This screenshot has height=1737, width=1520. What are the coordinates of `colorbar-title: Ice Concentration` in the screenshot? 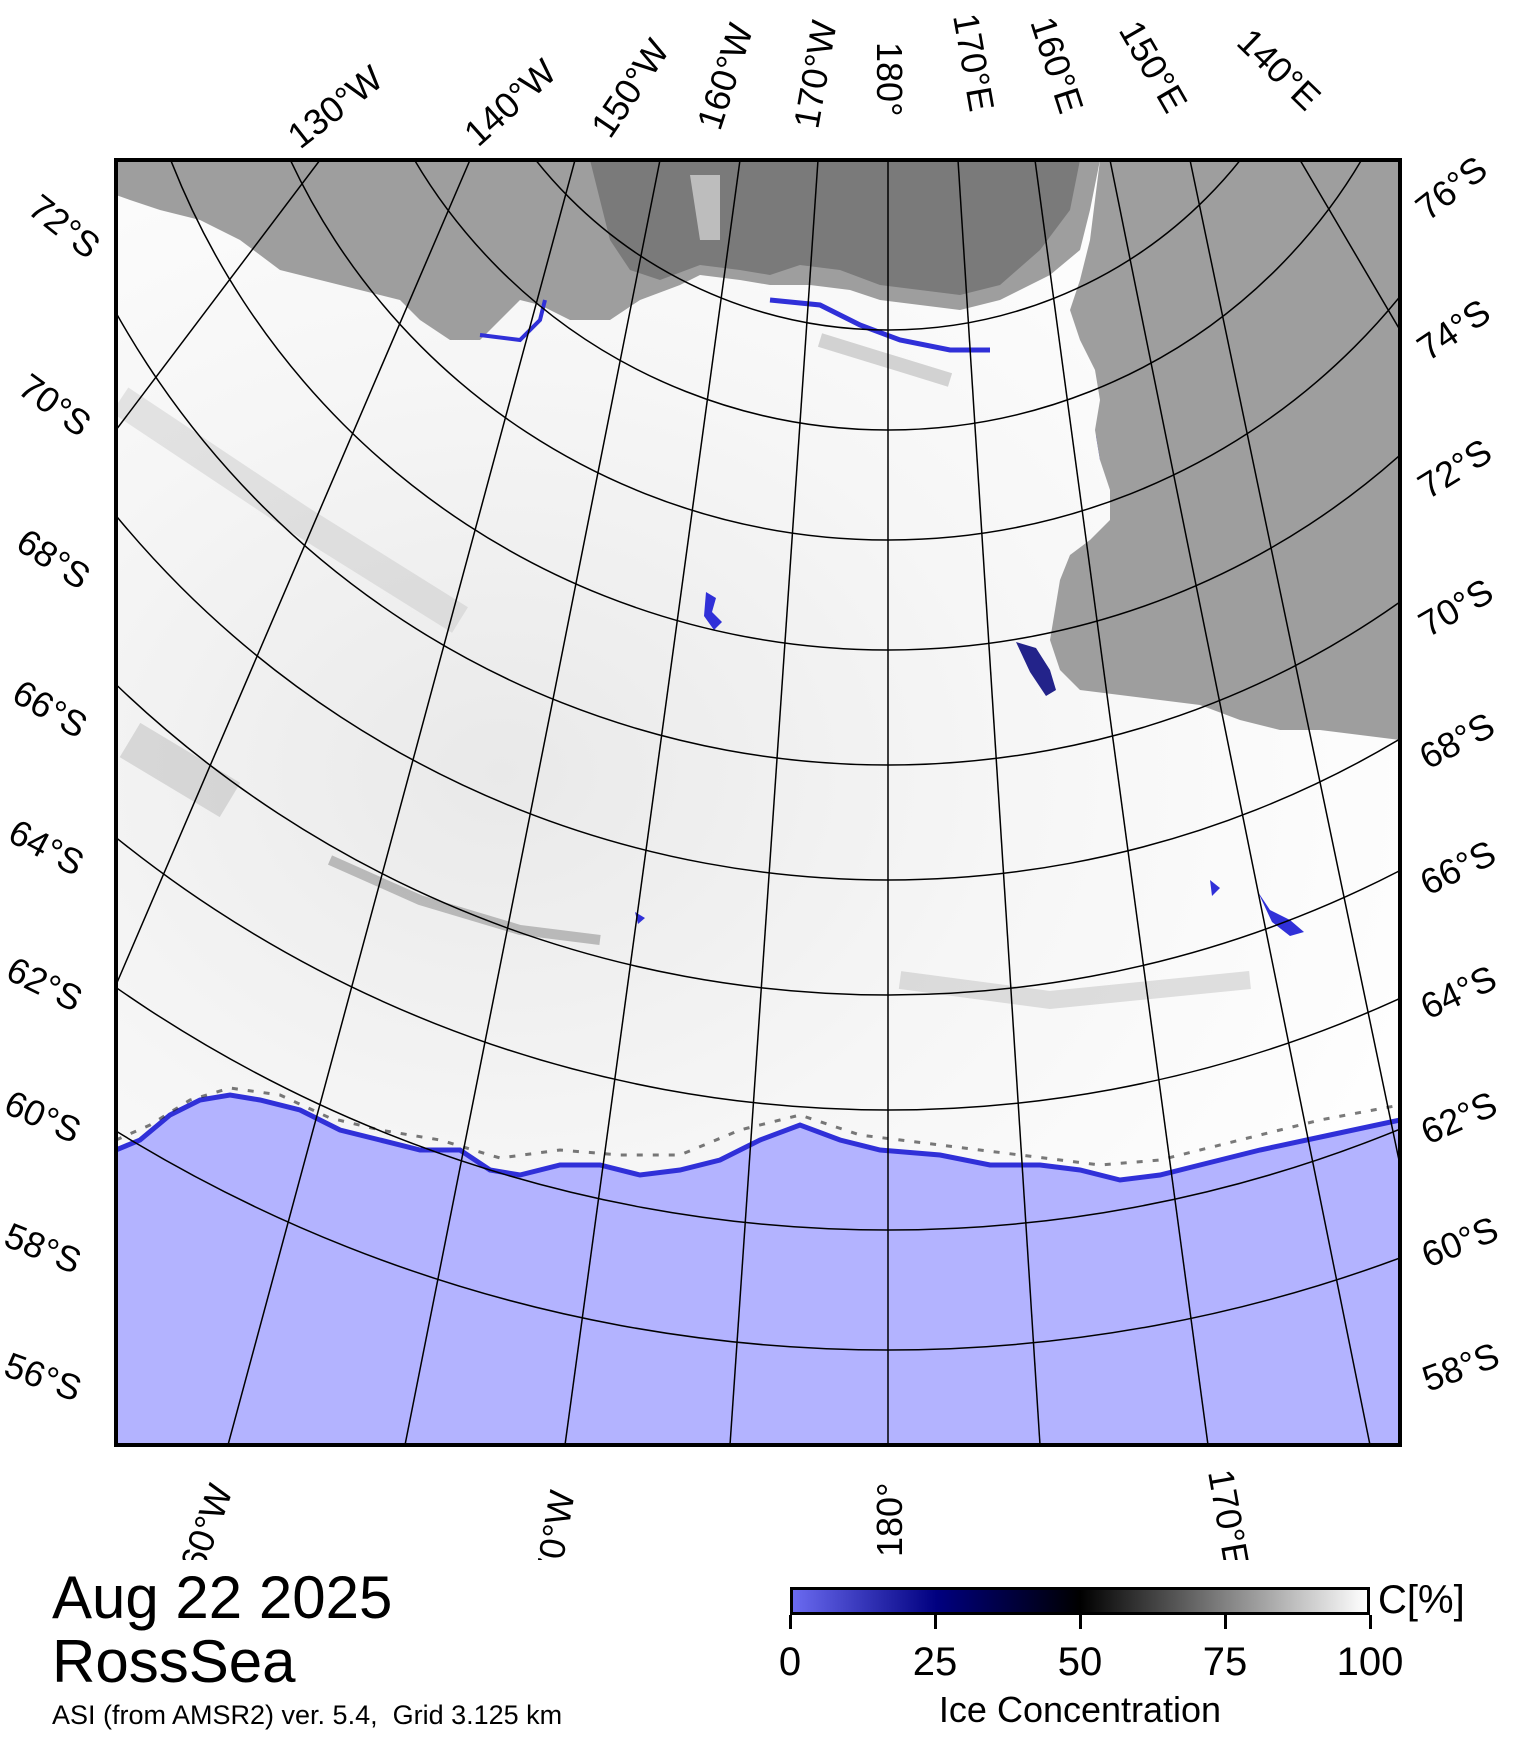 It's located at (1080, 1709).